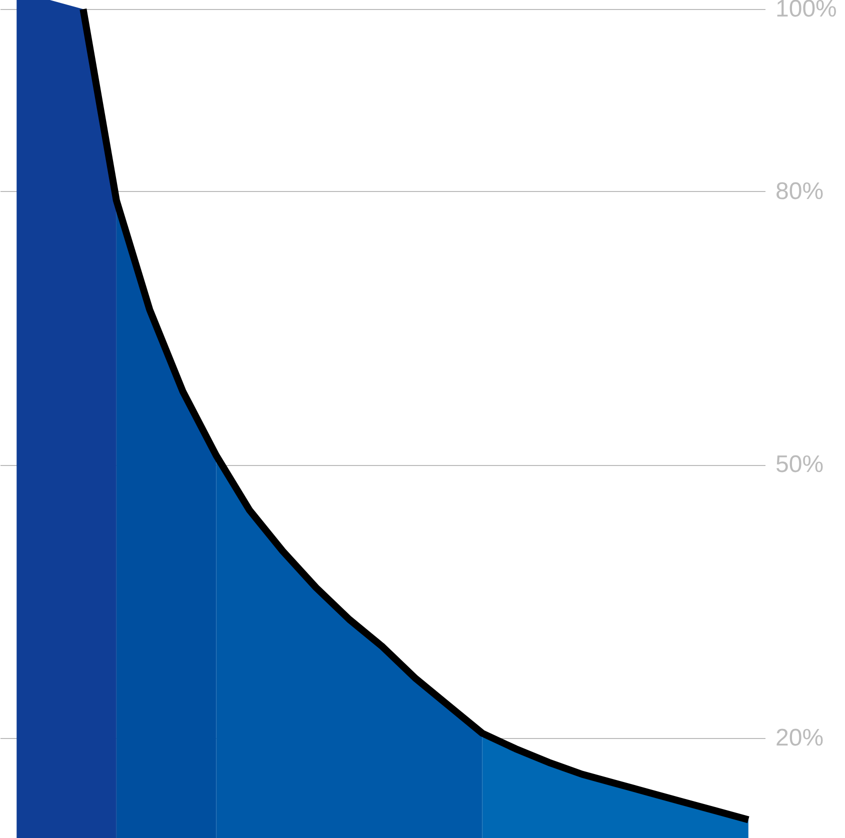 Image resolution: width=845 pixels, height=838 pixels. What do you see at coordinates (800, 191) in the screenshot?
I see `y-tick-label: 80%` at bounding box center [800, 191].